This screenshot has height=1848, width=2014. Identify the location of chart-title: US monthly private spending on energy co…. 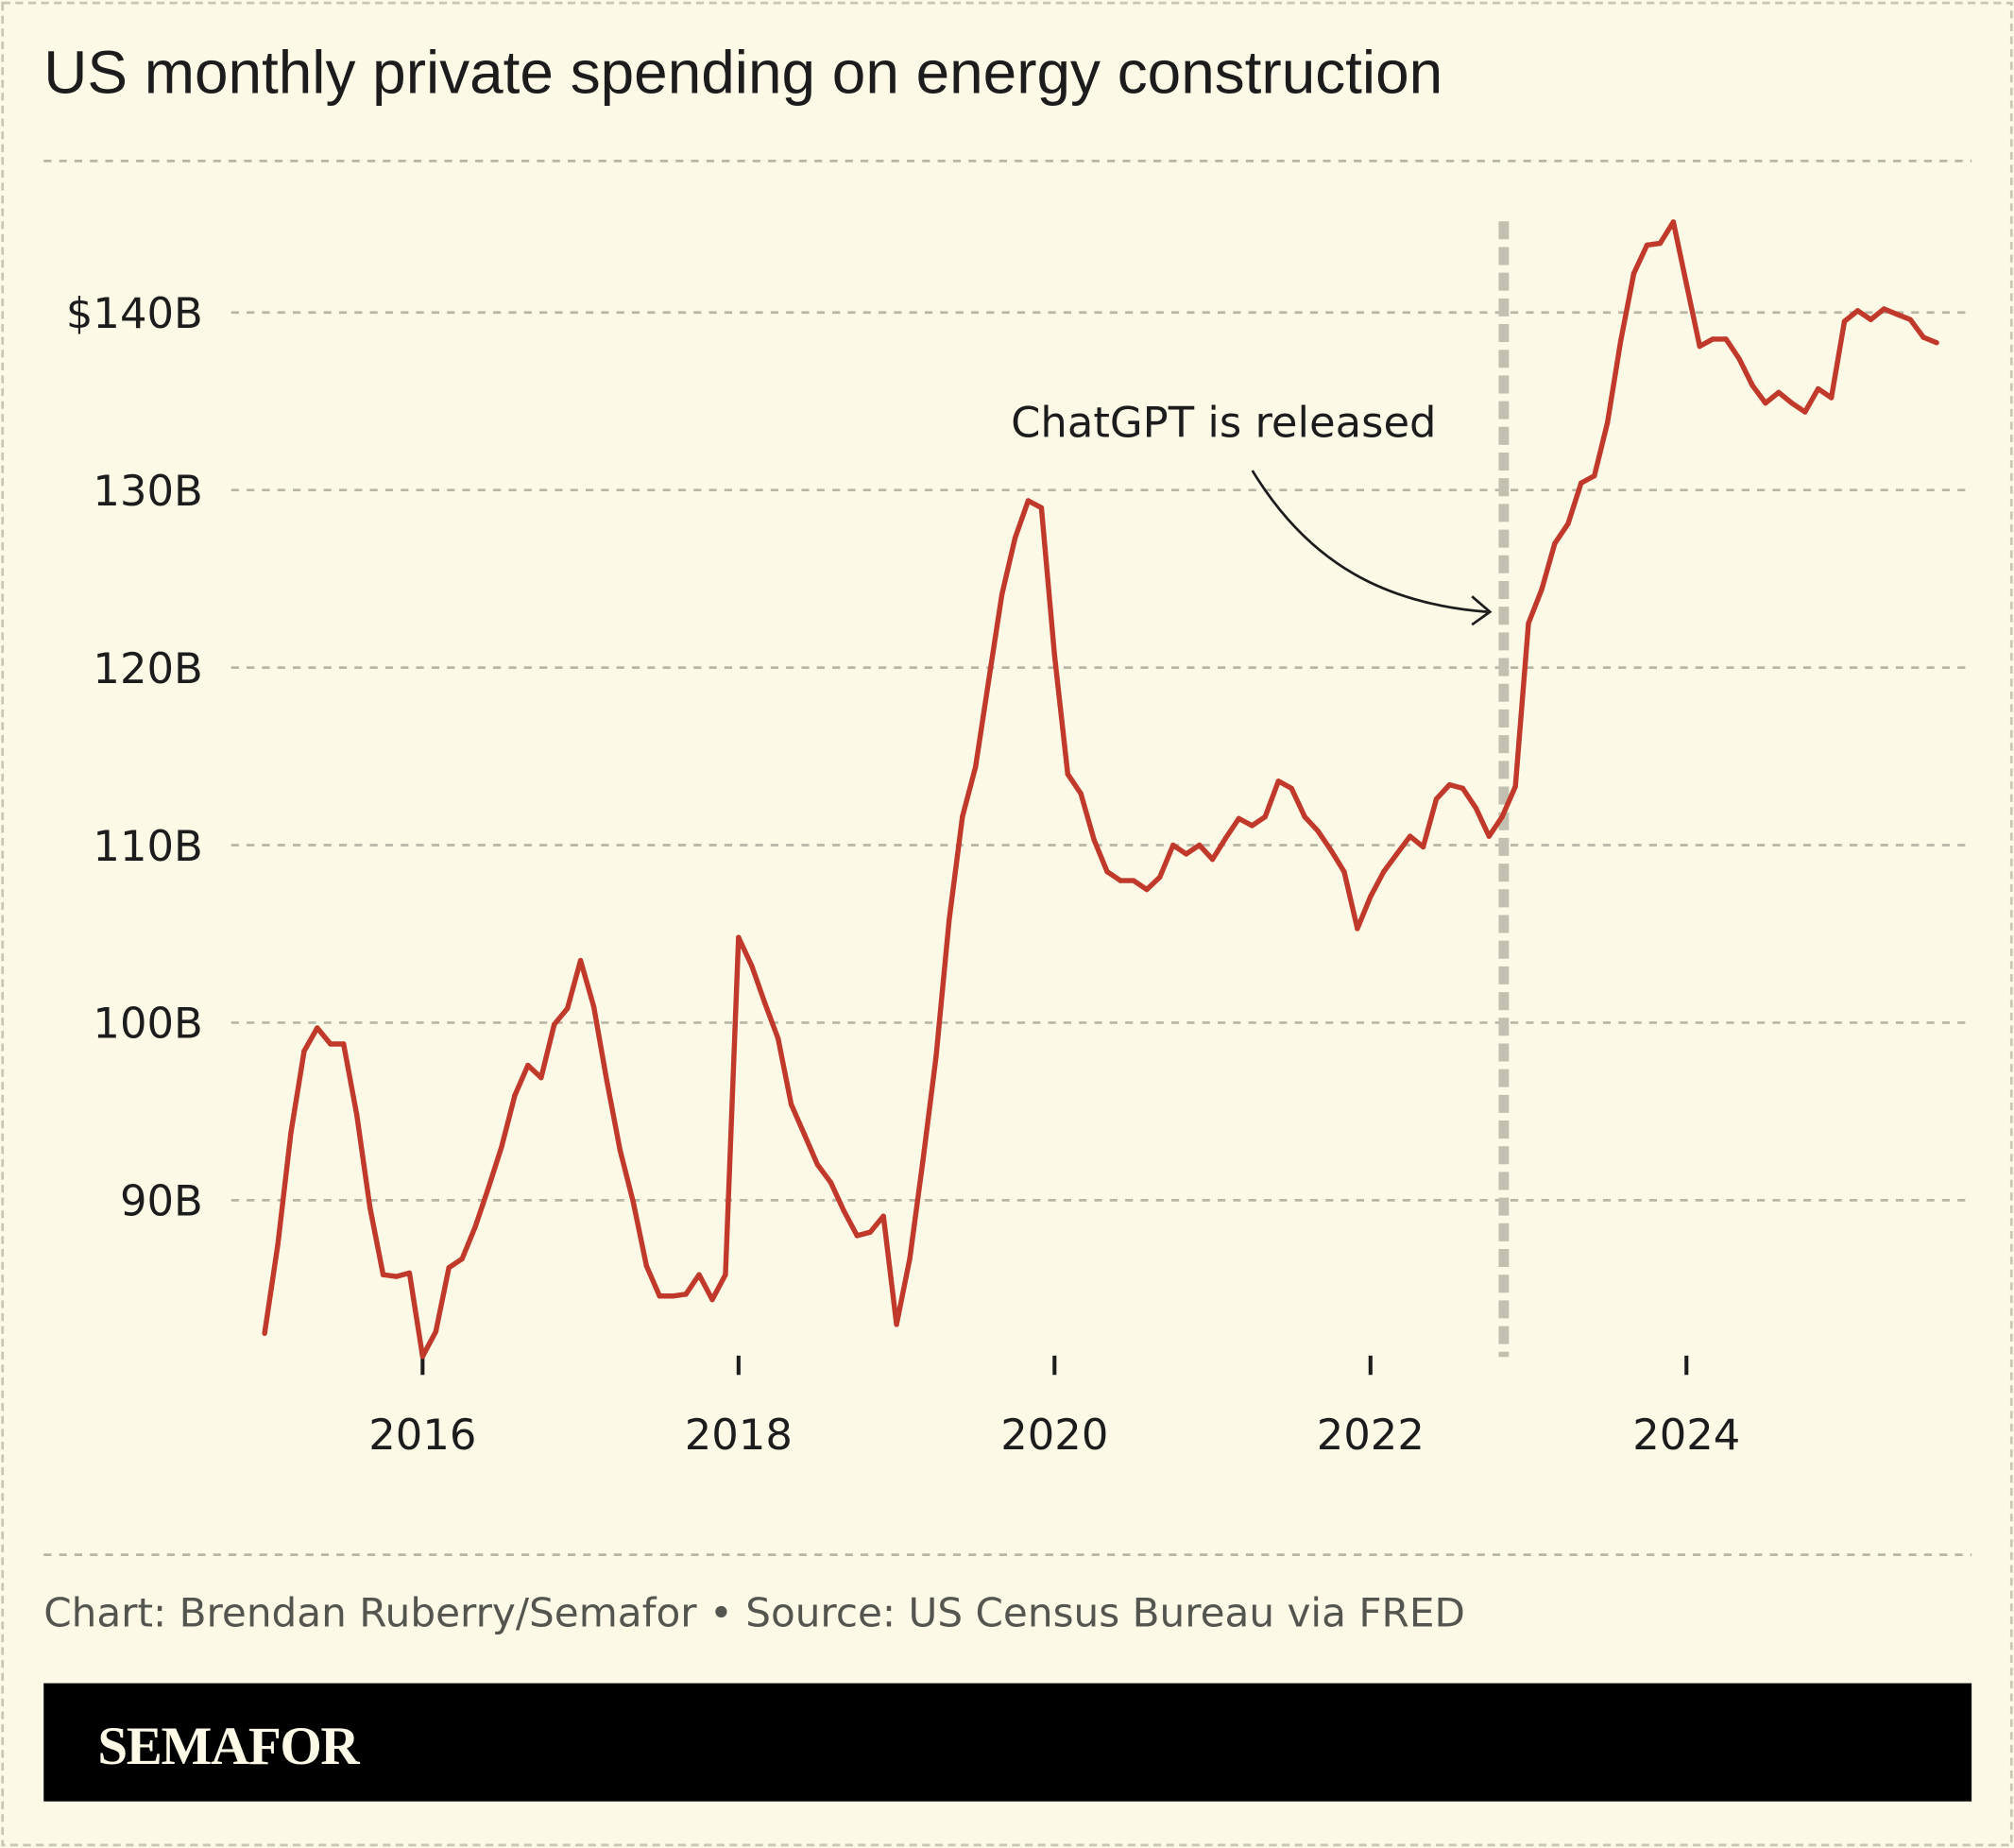
(742, 72).